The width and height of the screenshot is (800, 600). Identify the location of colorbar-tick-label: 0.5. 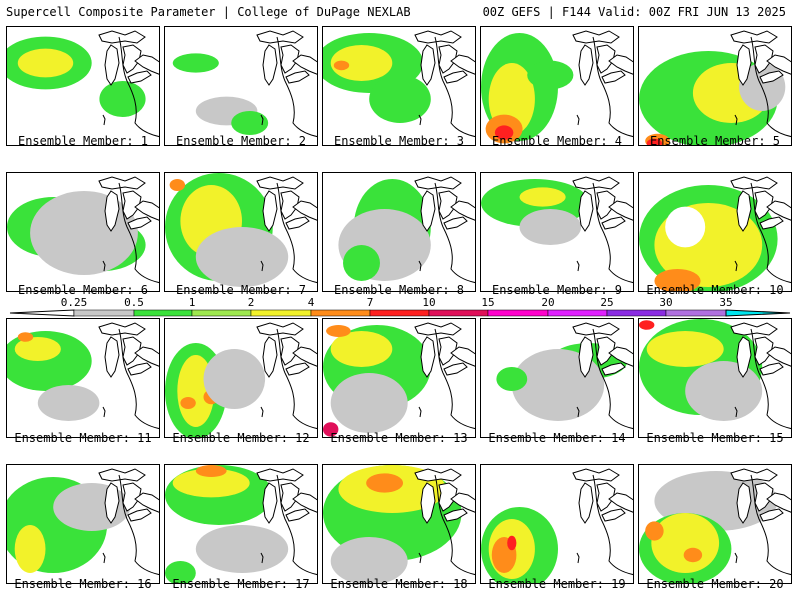
(134, 302).